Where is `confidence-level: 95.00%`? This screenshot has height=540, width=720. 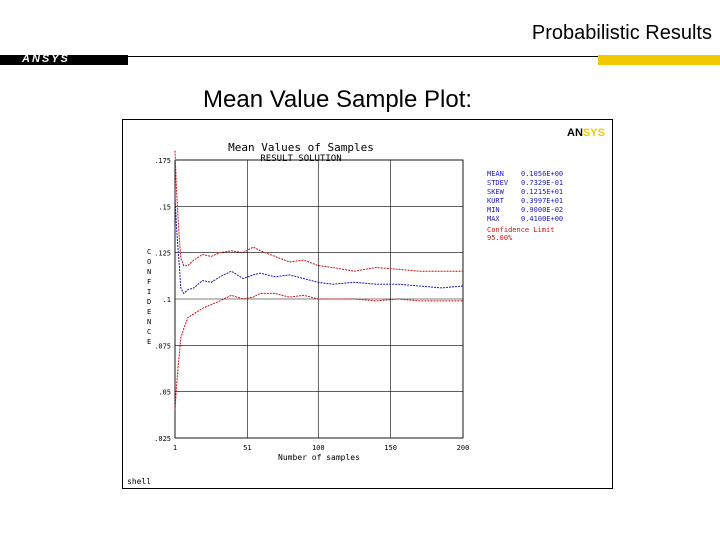
confidence-level: 95.00% is located at coordinates (500, 238).